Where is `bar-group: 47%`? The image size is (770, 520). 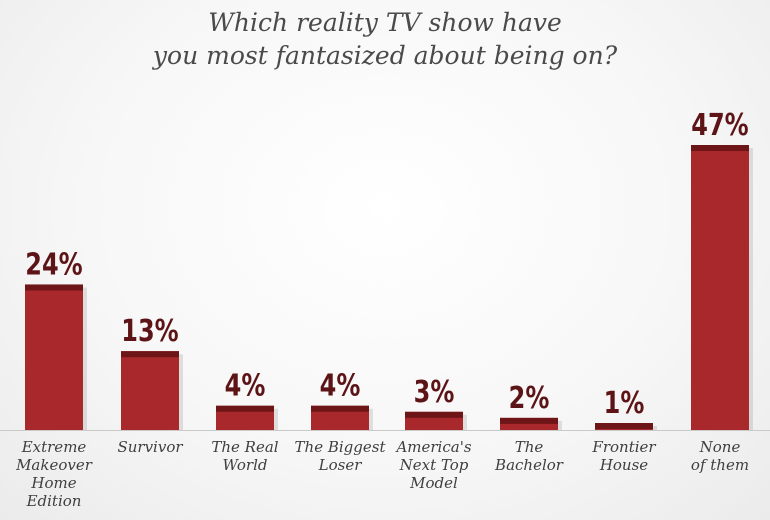
bar-group: 47% is located at coordinates (722, 269).